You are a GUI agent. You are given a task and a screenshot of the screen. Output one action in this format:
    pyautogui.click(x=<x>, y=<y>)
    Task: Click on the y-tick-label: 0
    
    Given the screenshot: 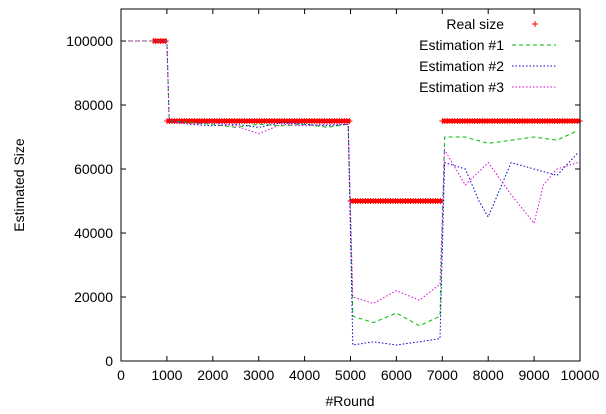 What is the action you would take?
    pyautogui.click(x=109, y=361)
    